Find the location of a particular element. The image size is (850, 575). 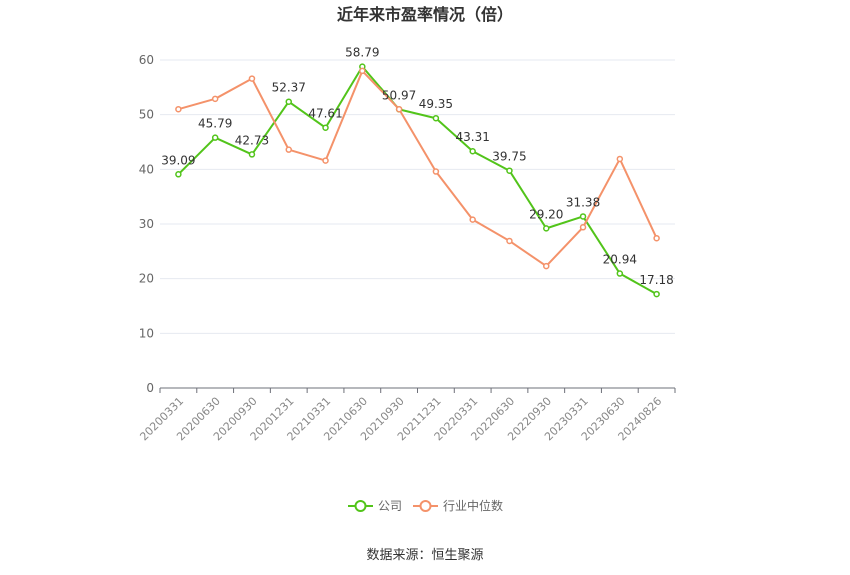

legend-item-1: 行业中位数 is located at coordinates (458, 505).